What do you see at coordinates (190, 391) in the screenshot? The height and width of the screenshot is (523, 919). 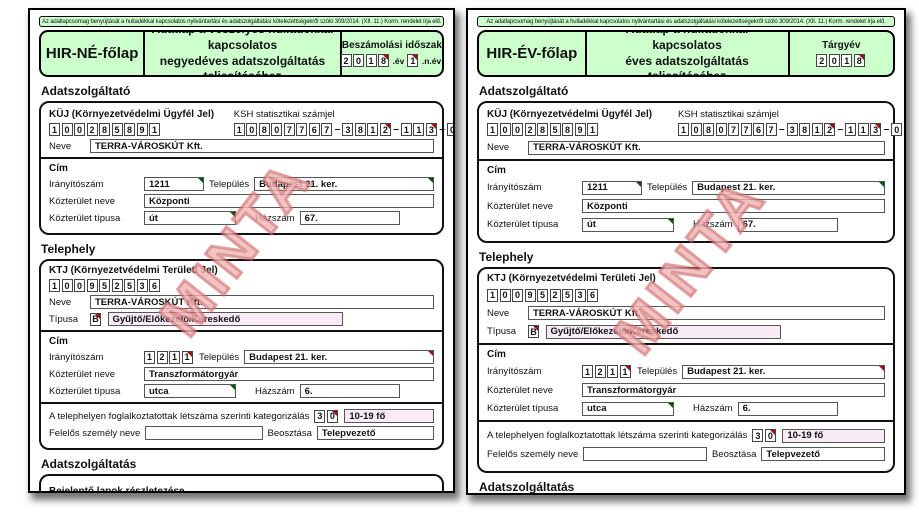 I see `telephely-kozterulet-tipusa-field: utca` at bounding box center [190, 391].